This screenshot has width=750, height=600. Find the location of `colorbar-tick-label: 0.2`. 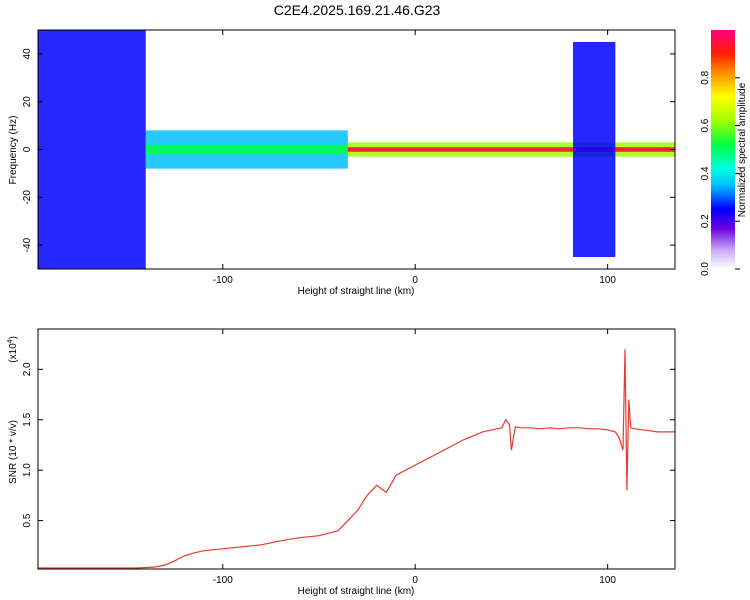

colorbar-tick-label: 0.2 is located at coordinates (705, 221).